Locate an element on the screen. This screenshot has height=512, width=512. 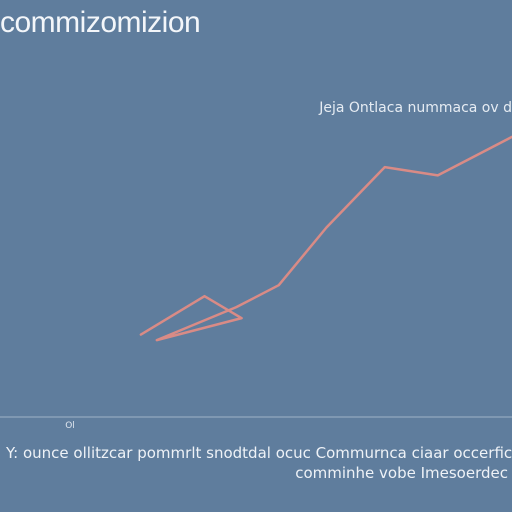
caption-line-2: comminhe vobe Imesoerdec is located at coordinates (401, 473).